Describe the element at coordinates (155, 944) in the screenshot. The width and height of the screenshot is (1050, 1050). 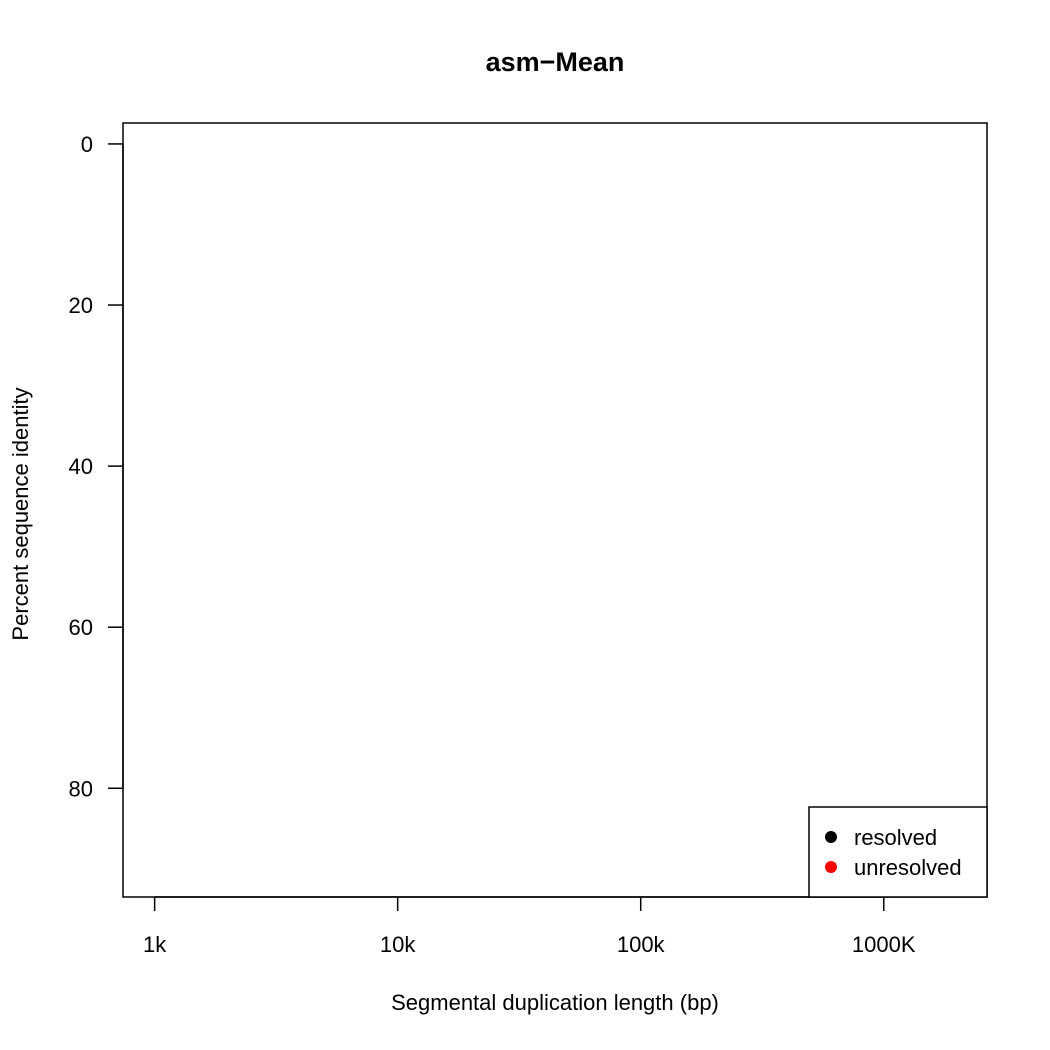
I see `x-tick-label: 1k` at that location.